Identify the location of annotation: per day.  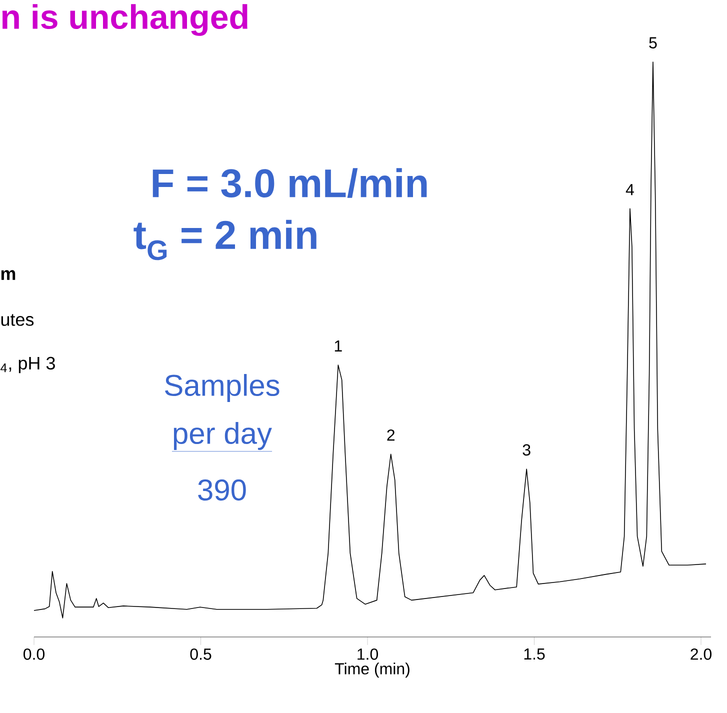
(223, 436).